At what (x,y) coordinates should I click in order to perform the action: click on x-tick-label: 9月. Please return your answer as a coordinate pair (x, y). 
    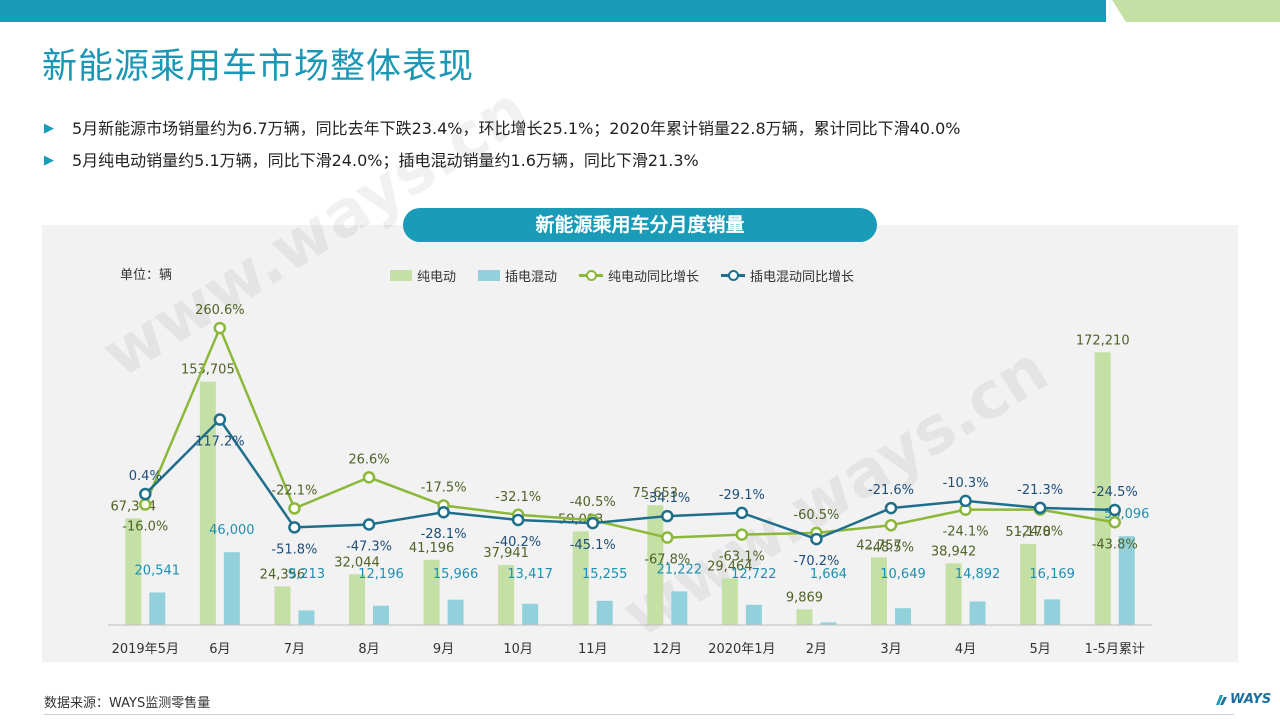
    Looking at the image, I should click on (443, 649).